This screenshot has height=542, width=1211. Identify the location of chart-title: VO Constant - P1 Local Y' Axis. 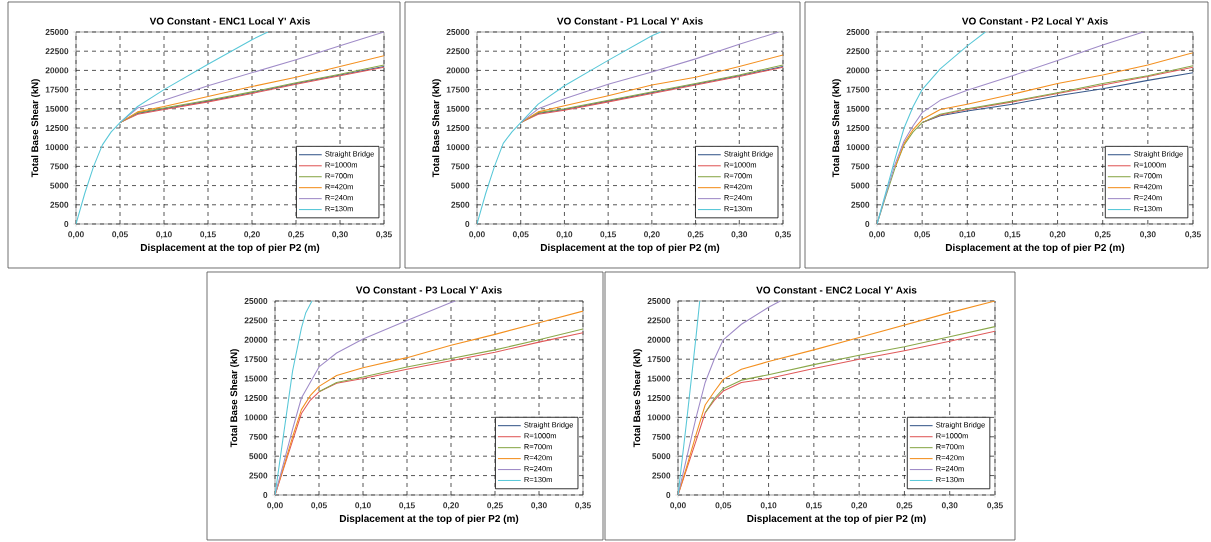
(629, 21).